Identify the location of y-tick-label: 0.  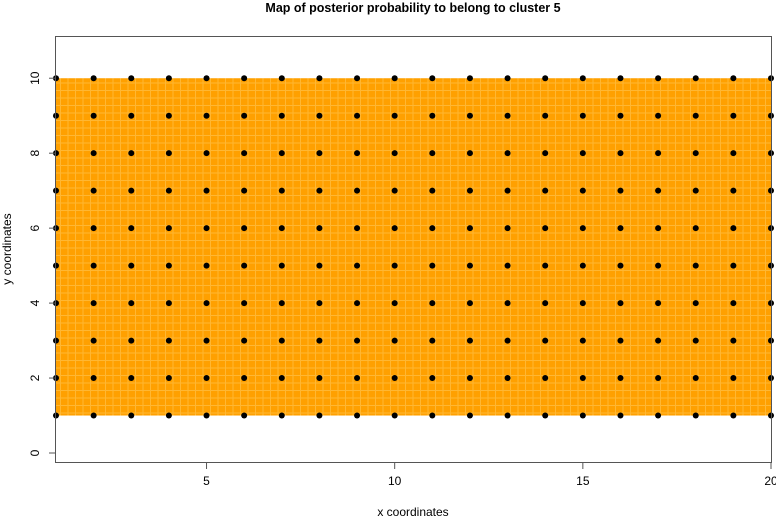
(35, 452).